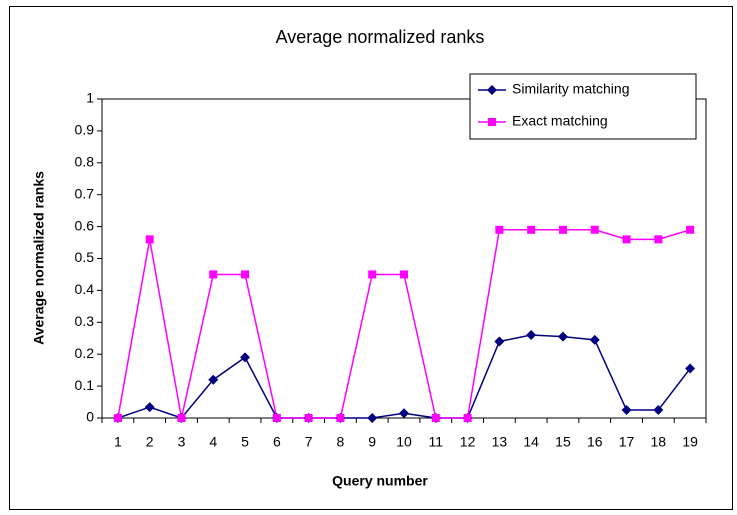  Describe the element at coordinates (85, 225) in the screenshot. I see `y-tick-label: 0.6` at that location.